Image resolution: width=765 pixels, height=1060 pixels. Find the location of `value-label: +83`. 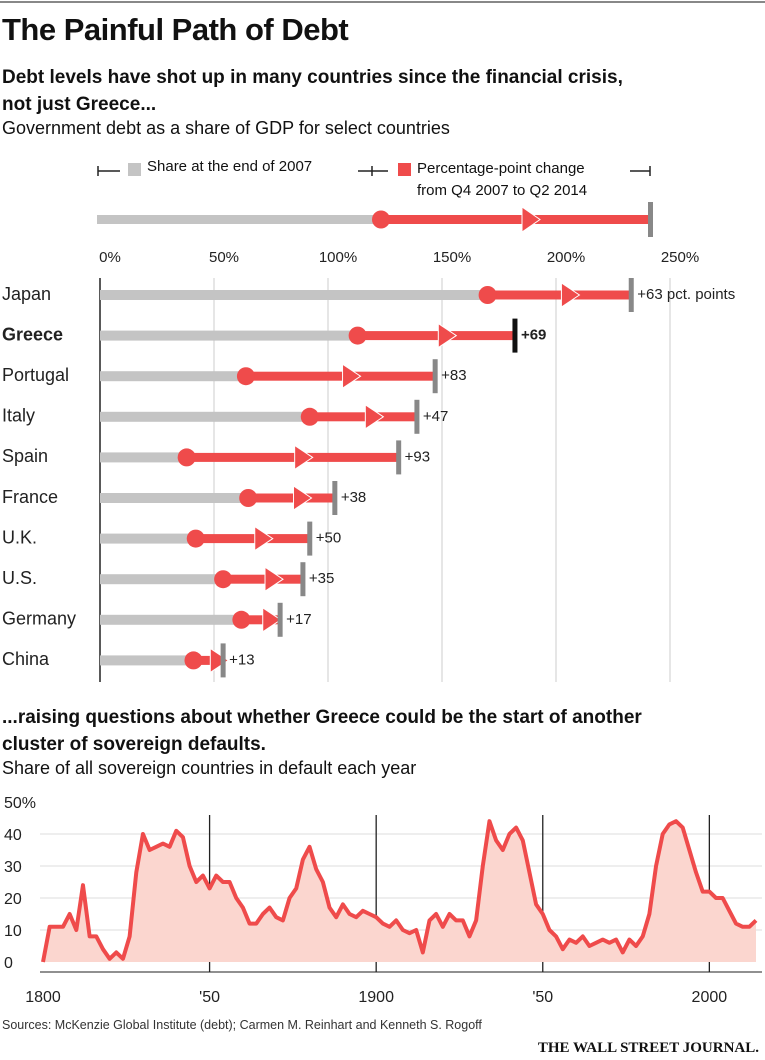

value-label: +83 is located at coordinates (453, 375).